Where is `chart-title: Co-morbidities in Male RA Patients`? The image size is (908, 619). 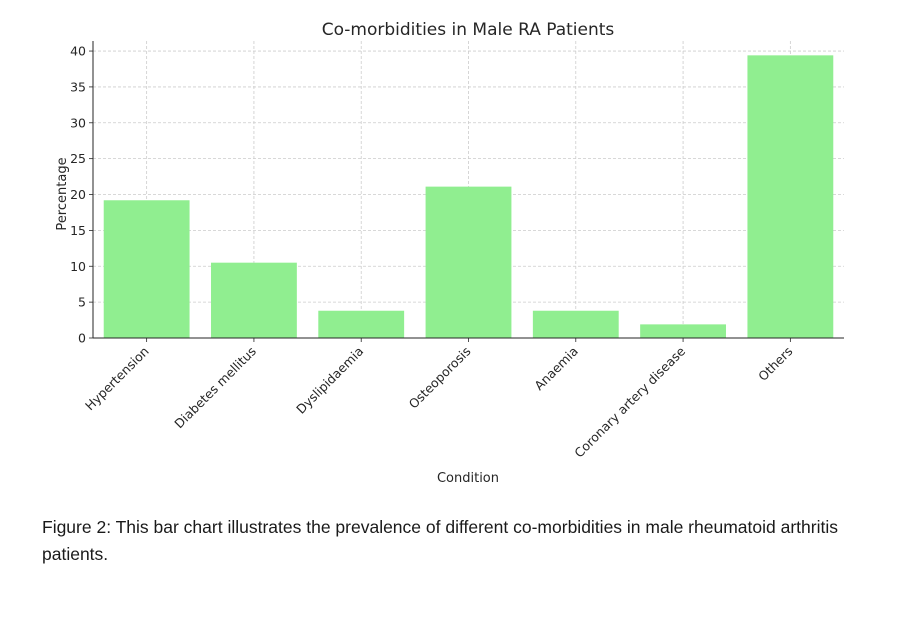
chart-title: Co-morbidities in Male RA Patients is located at coordinates (468, 30).